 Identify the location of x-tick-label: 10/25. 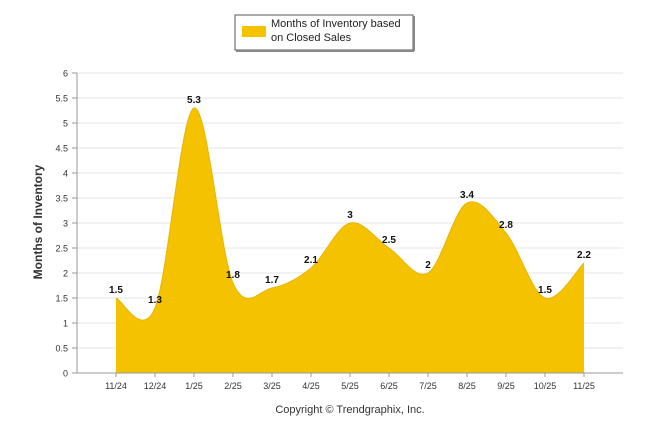
(545, 386).